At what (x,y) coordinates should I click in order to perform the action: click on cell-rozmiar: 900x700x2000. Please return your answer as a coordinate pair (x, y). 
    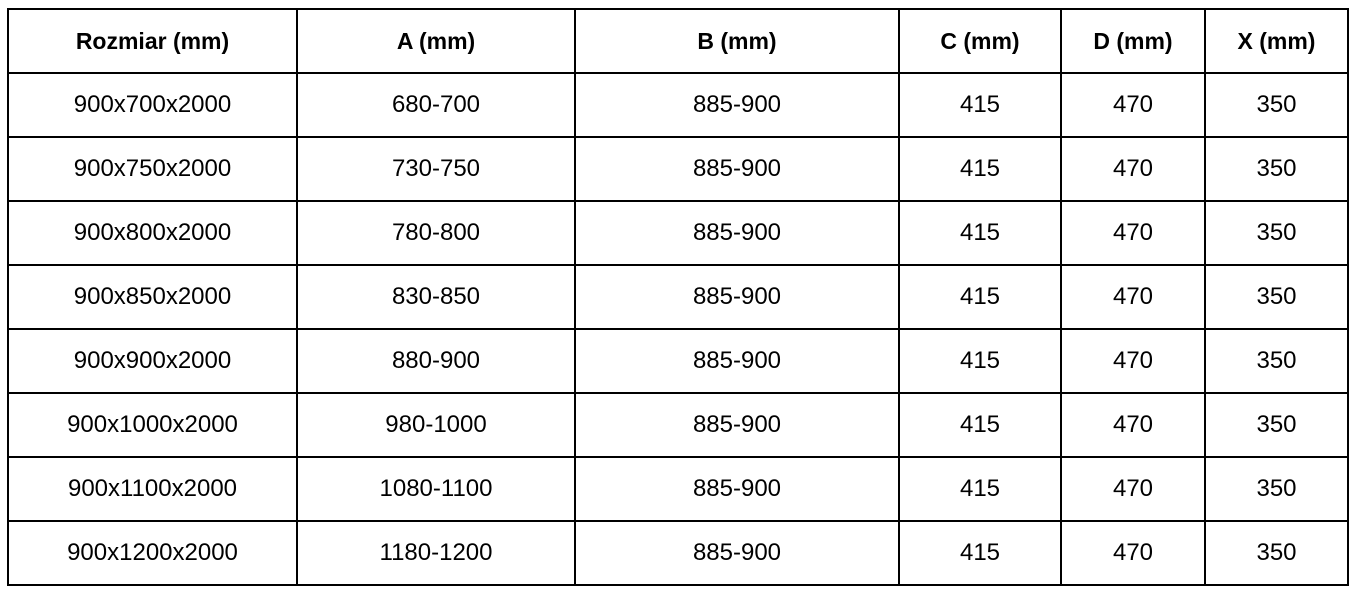
    Looking at the image, I should click on (152, 105).